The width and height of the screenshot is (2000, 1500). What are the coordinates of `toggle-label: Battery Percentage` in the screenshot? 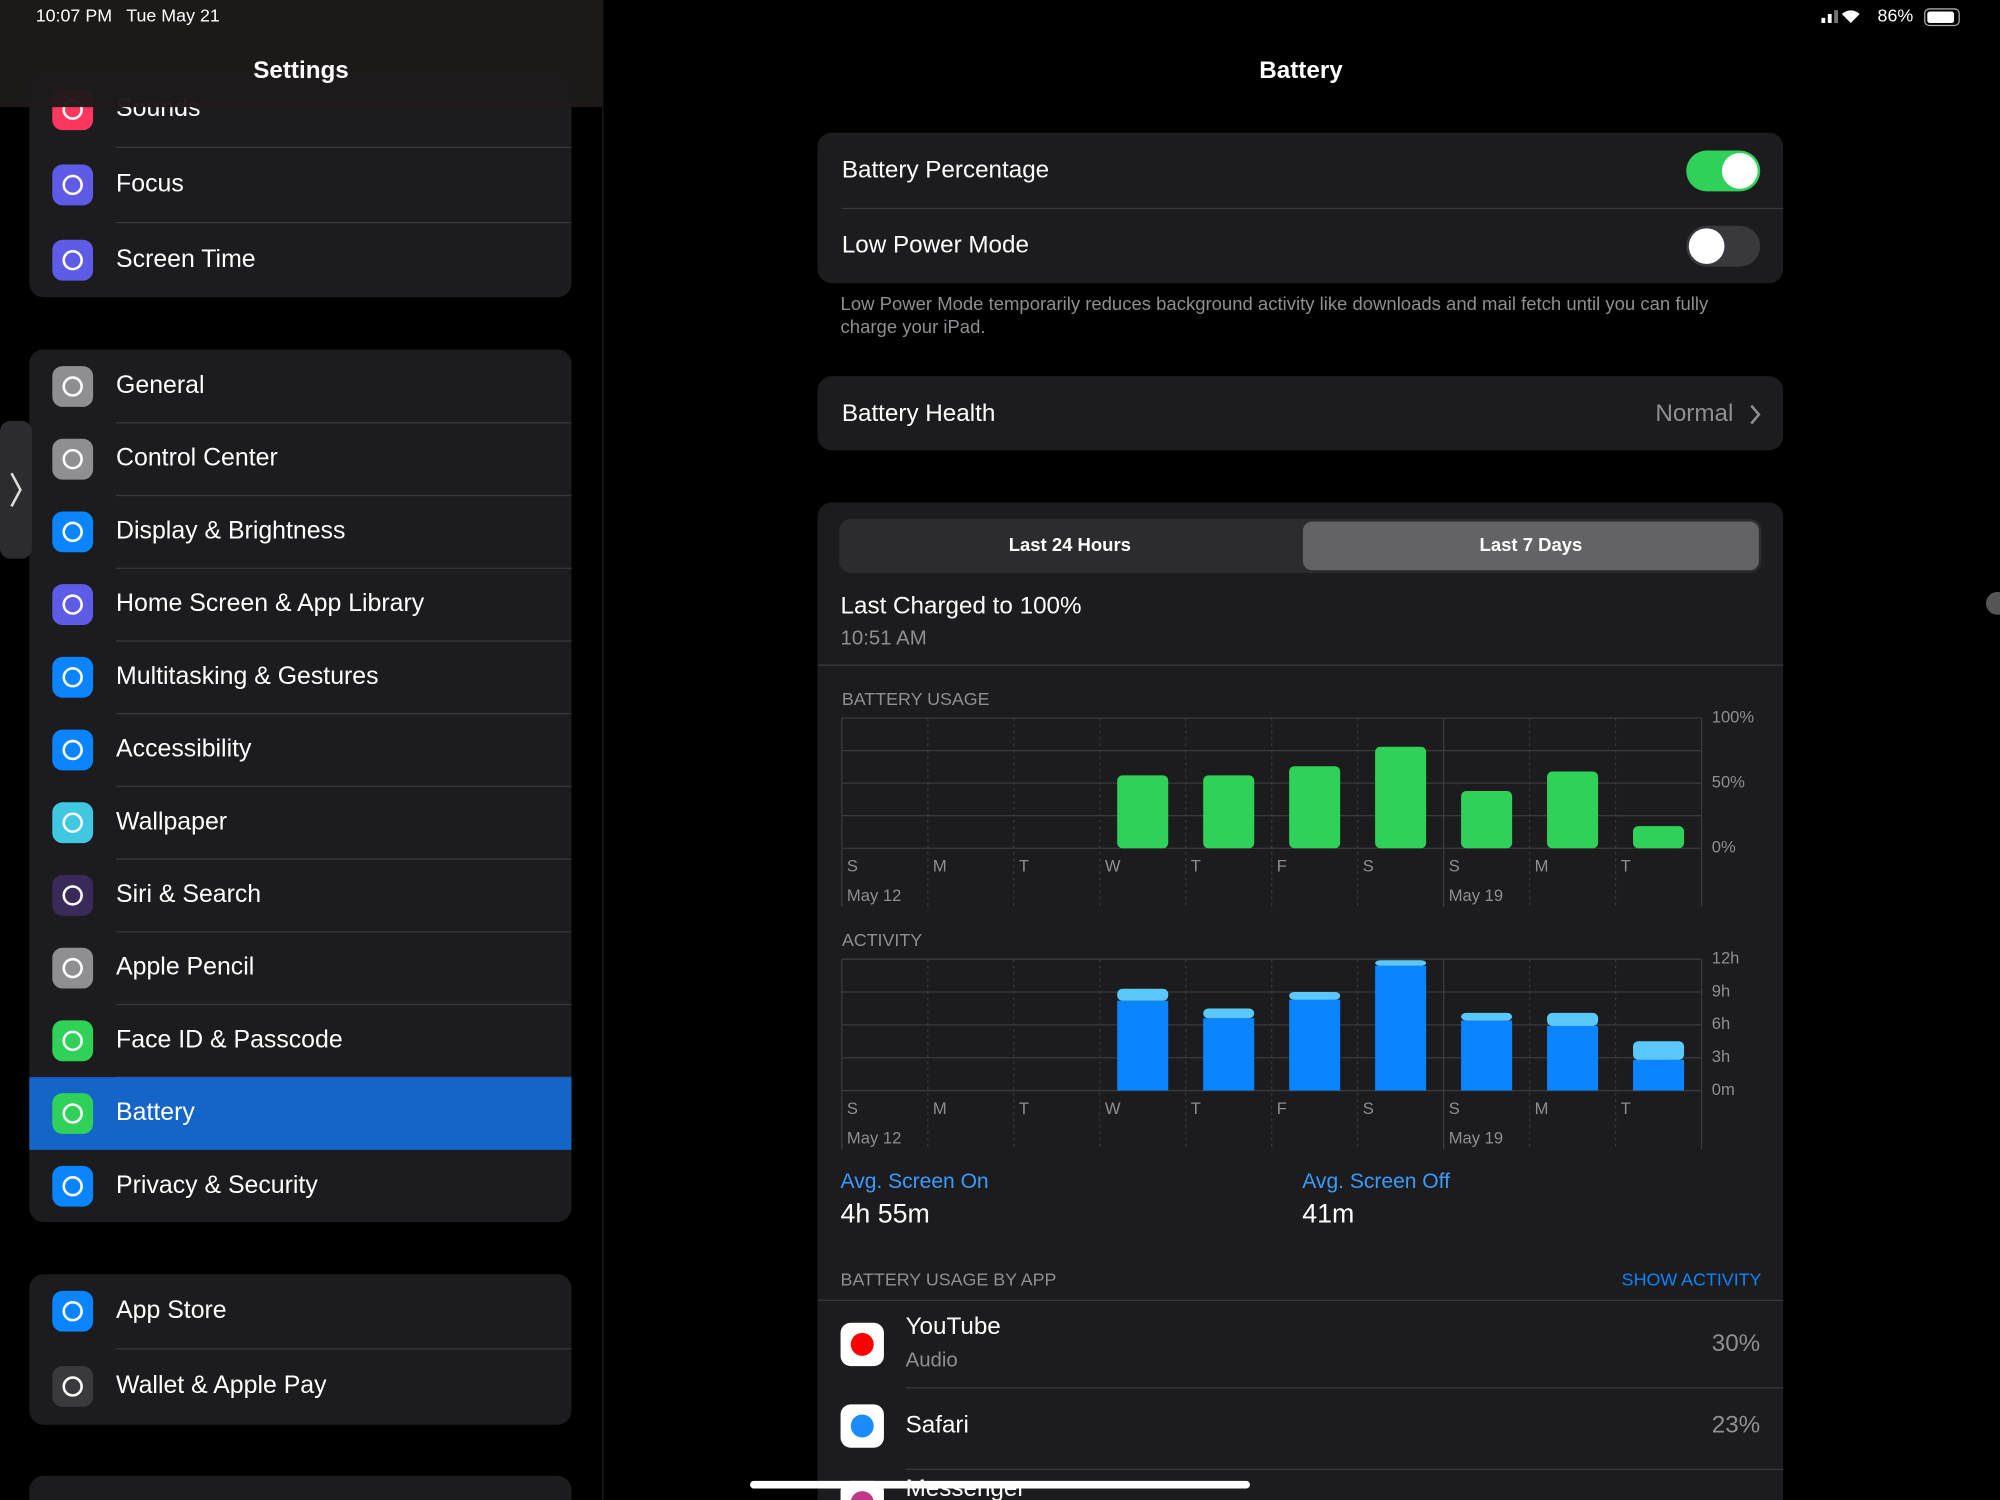 It's located at (945, 169).